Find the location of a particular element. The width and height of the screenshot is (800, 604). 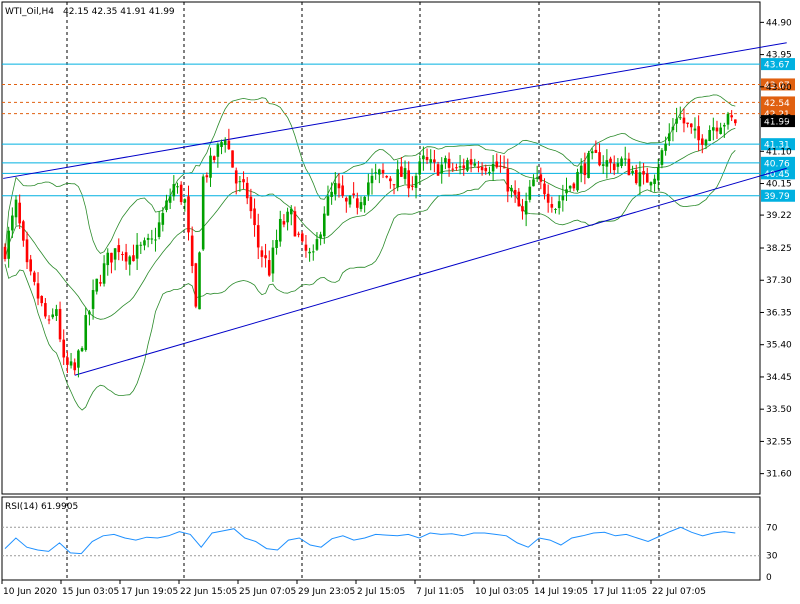

y-tick-label: 38.25 is located at coordinates (779, 249).